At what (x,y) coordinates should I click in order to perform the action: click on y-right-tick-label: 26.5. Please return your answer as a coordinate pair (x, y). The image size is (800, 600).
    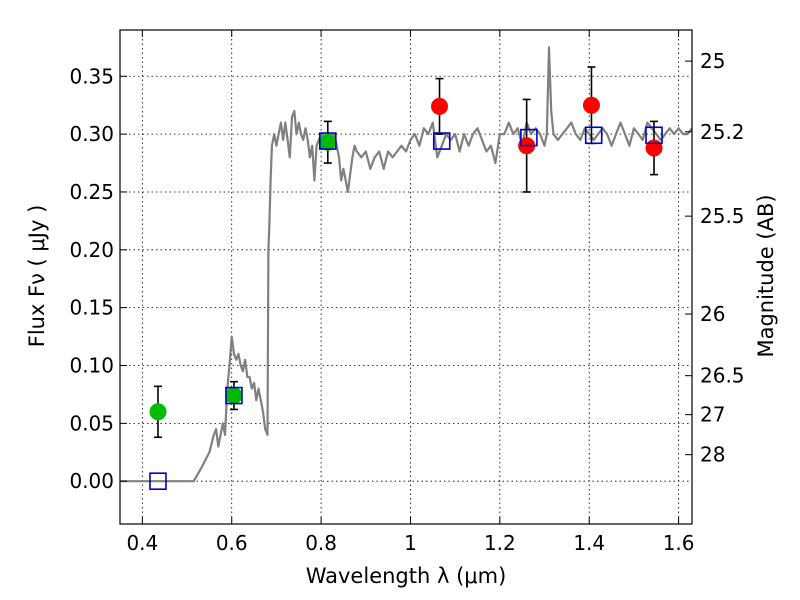
    Looking at the image, I should click on (722, 376).